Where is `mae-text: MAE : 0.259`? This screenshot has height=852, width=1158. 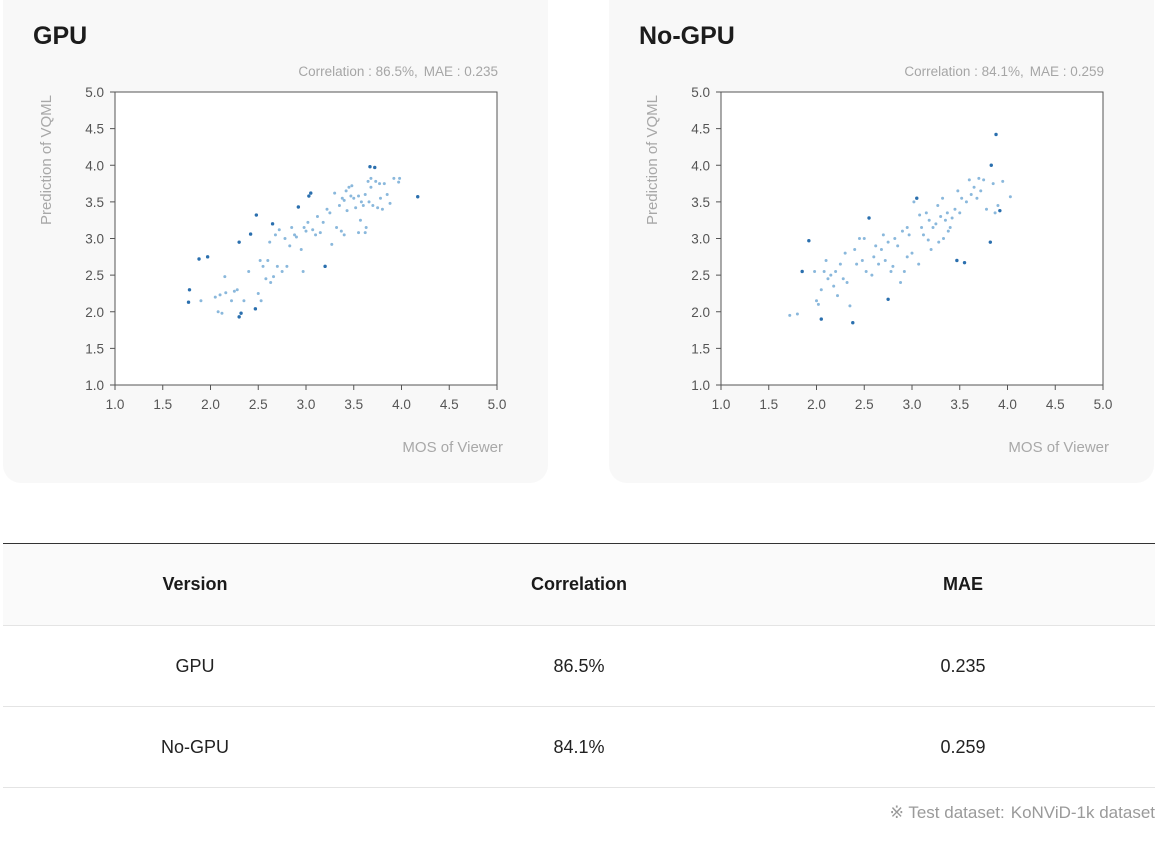
mae-text: MAE : 0.259 is located at coordinates (1066, 71).